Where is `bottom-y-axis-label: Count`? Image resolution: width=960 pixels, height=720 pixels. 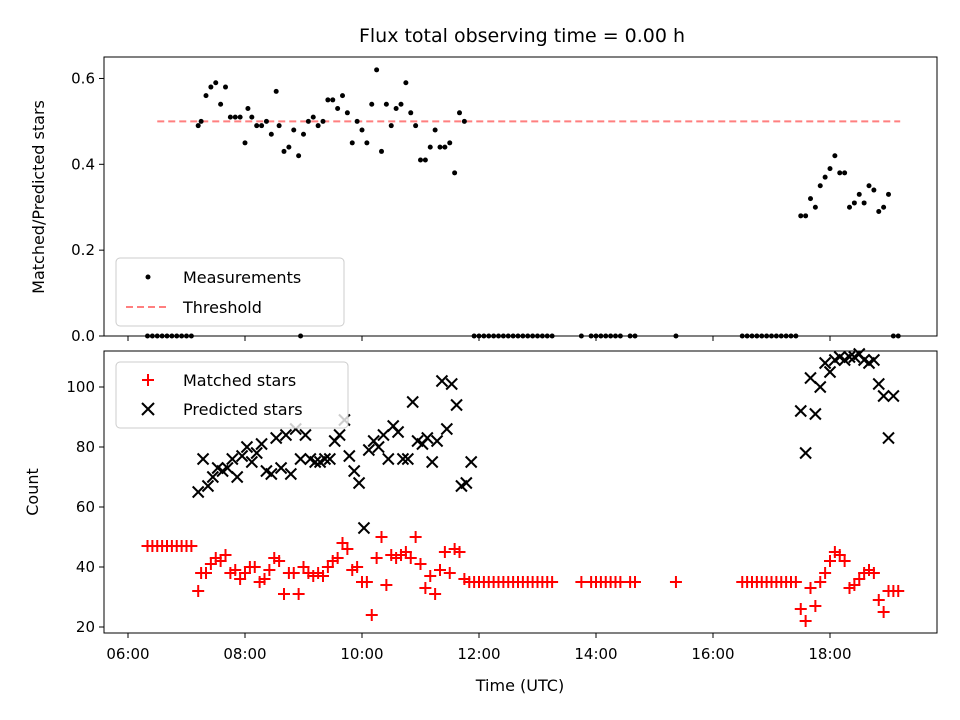 bottom-y-axis-label: Count is located at coordinates (32, 492).